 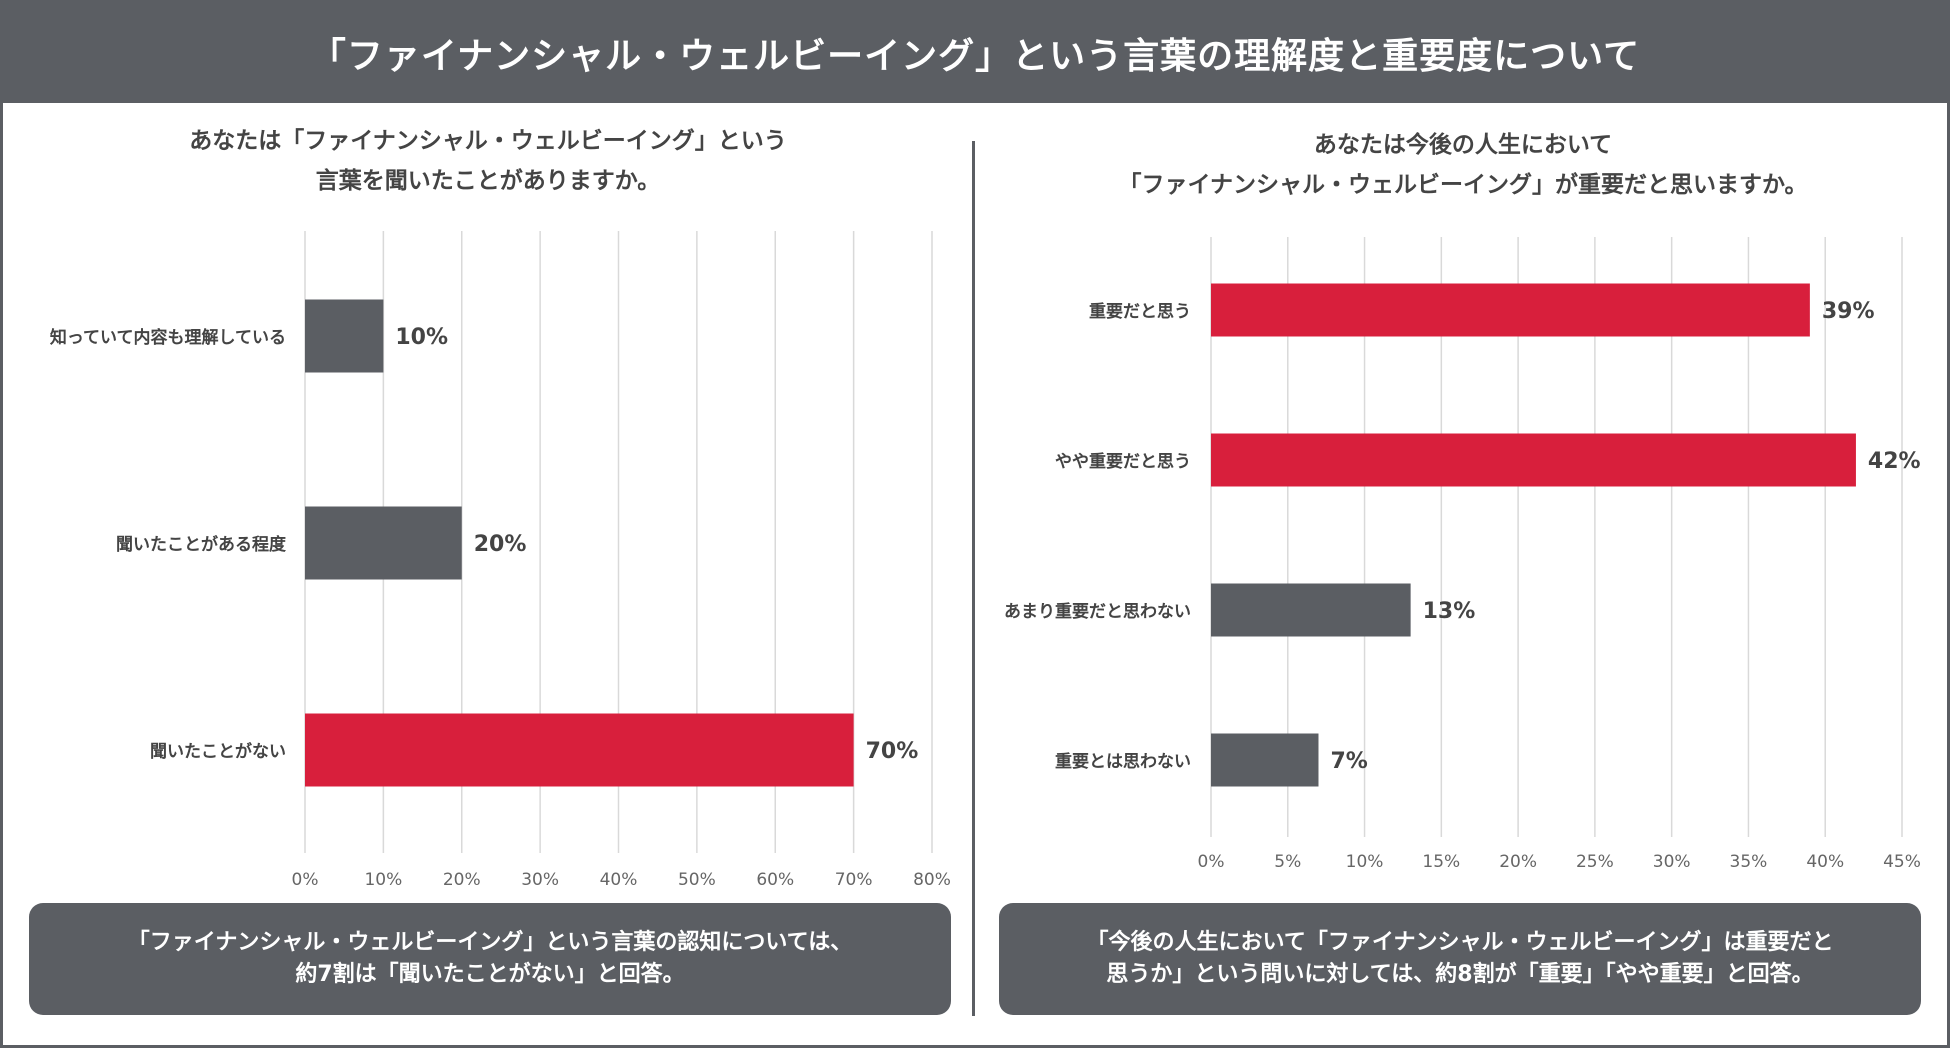 What do you see at coordinates (975, 53) in the screenshot?
I see `page-title: 「ファイナンシャル・ウェルビーイング」という言葉の理解度と重要度について` at bounding box center [975, 53].